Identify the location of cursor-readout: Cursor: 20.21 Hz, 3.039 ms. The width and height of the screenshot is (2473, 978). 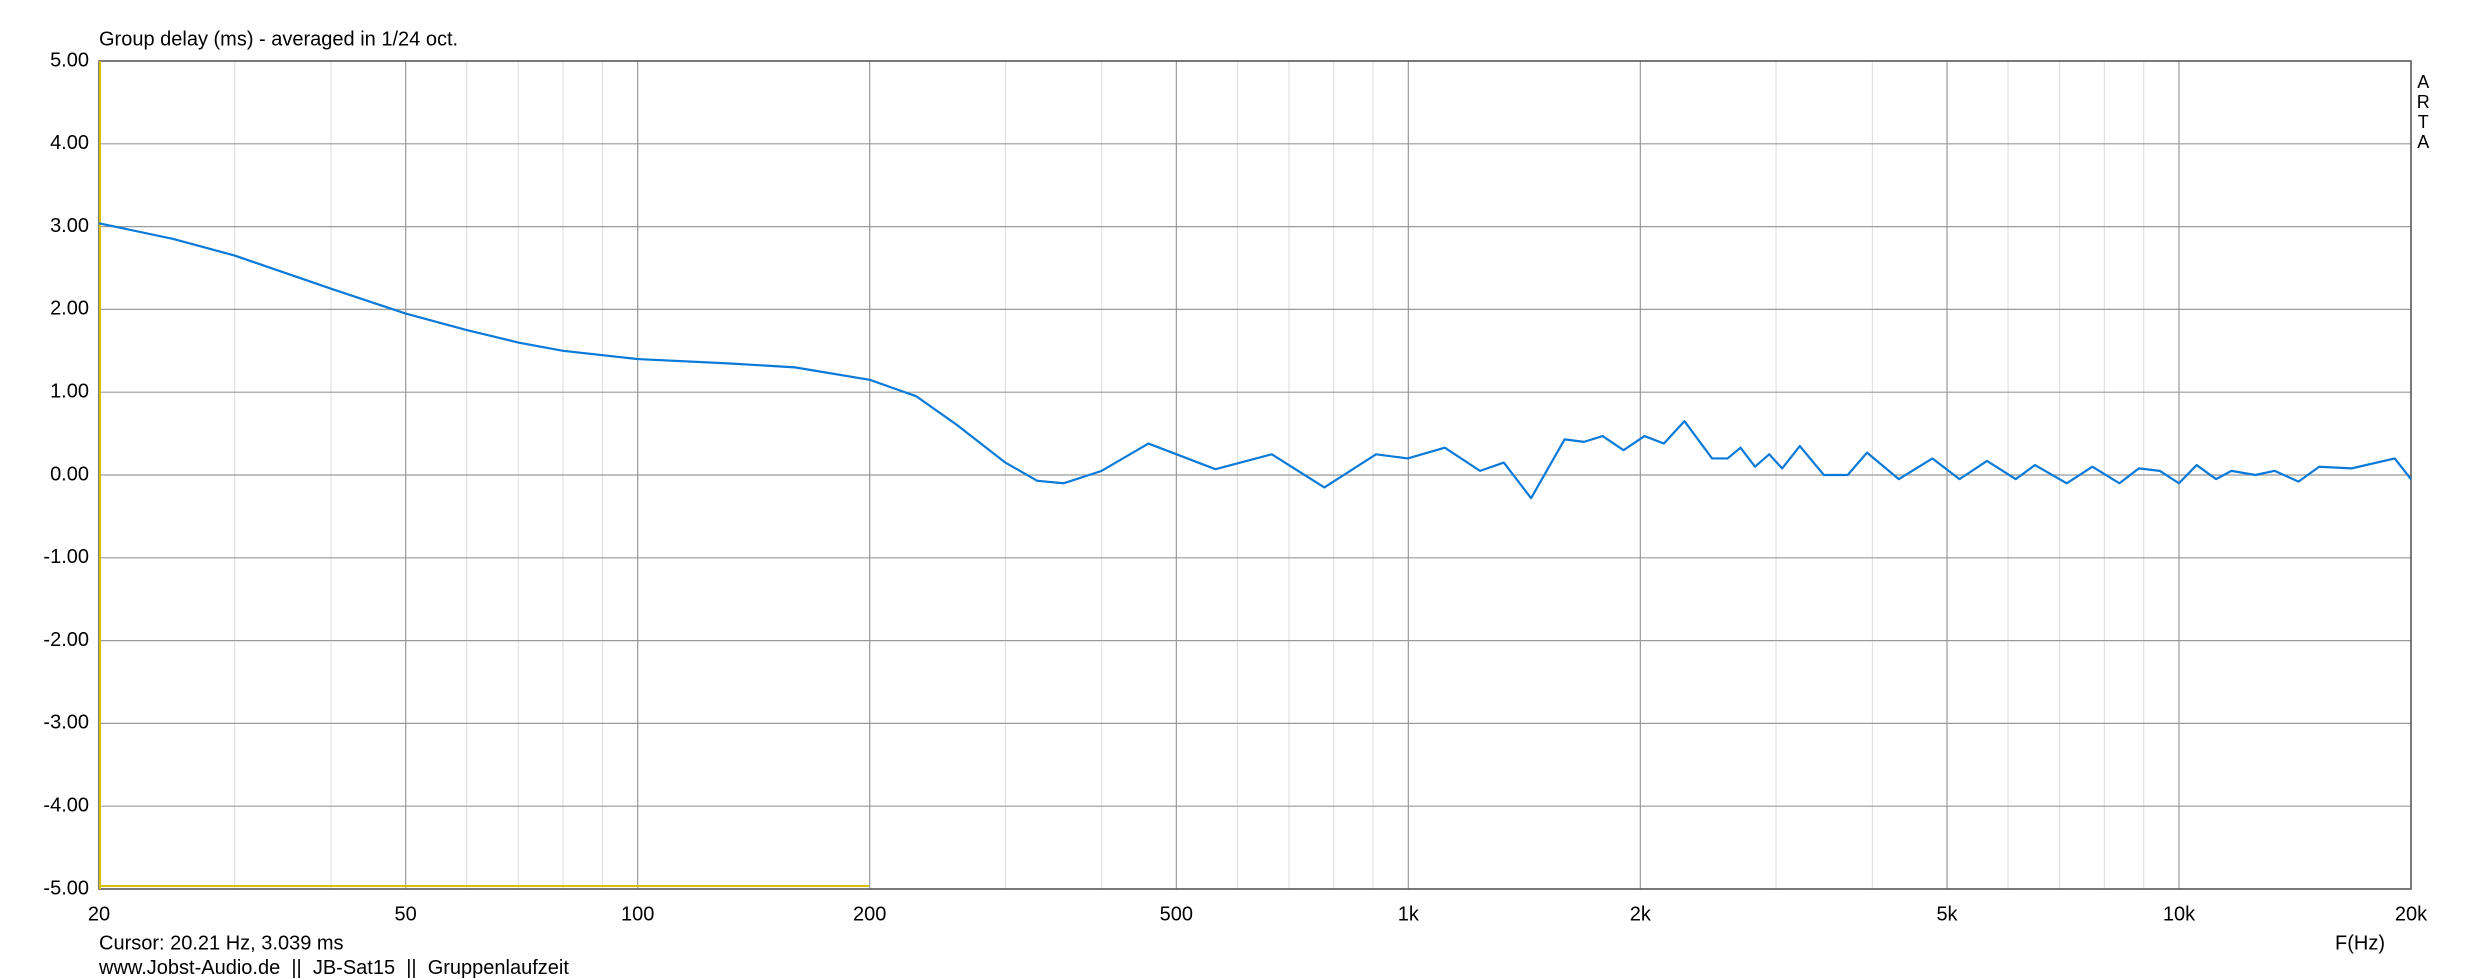
(221, 943).